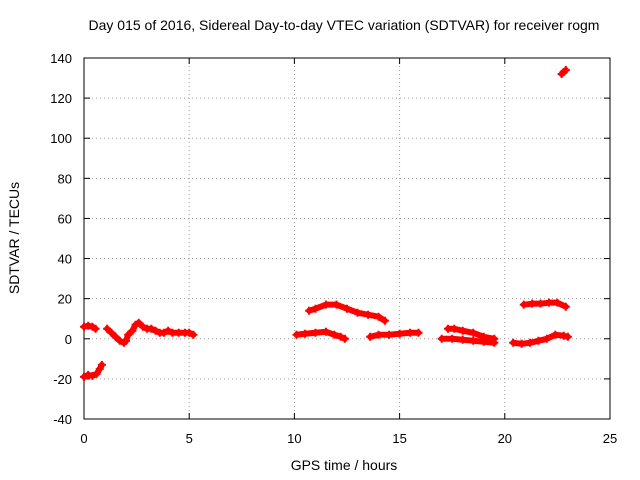 The height and width of the screenshot is (480, 640). Describe the element at coordinates (65, 259) in the screenshot. I see `y-tick-label: 40` at that location.